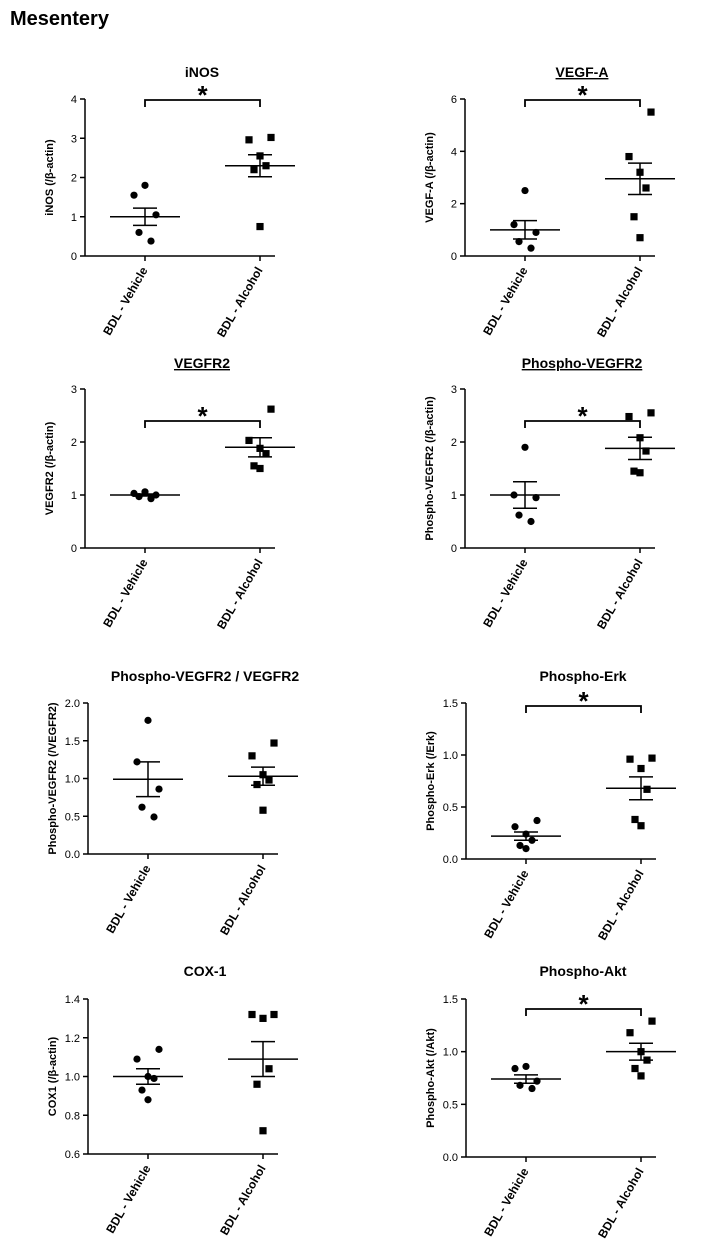  I want to click on y-axis-label: Phospho-Erk (/Erk), so click(431, 781).